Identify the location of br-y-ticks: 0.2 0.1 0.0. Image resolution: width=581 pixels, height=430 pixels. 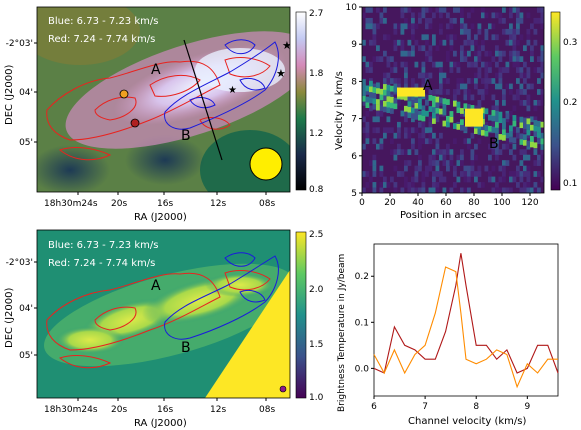
(364, 323).